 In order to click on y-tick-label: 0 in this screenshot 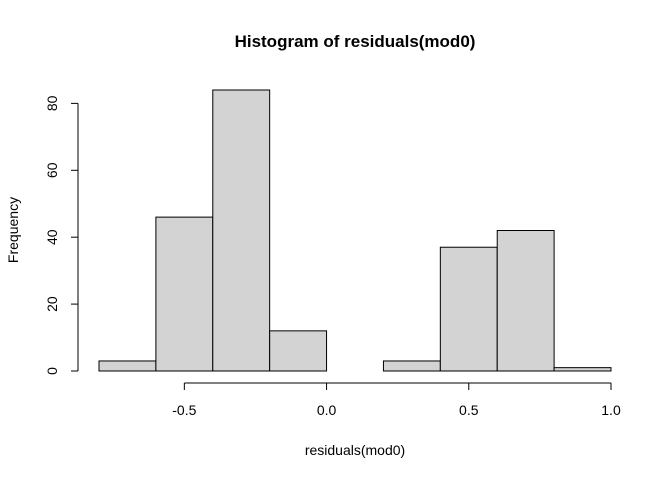, I will do `click(52, 371)`.